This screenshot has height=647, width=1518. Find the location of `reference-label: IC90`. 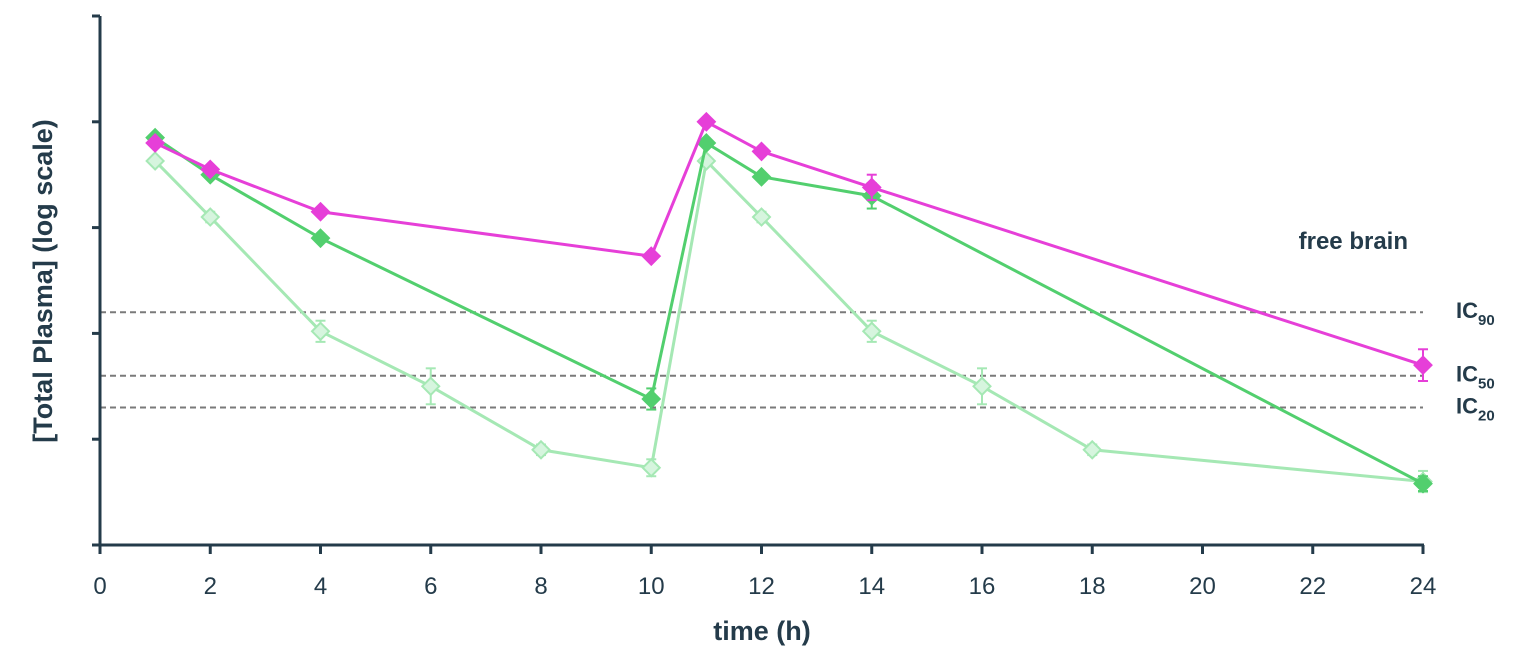

reference-label: IC90 is located at coordinates (1475, 313).